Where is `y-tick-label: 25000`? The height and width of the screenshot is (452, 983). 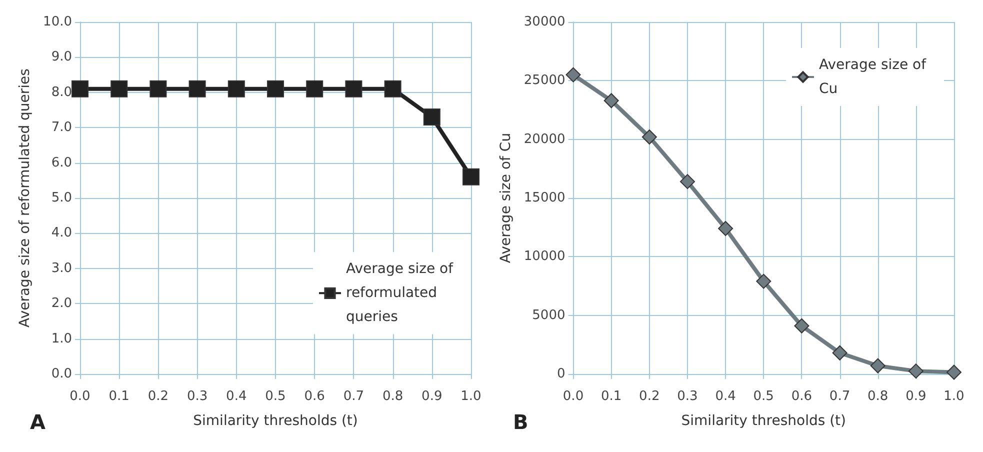
y-tick-label: 25000 is located at coordinates (545, 80).